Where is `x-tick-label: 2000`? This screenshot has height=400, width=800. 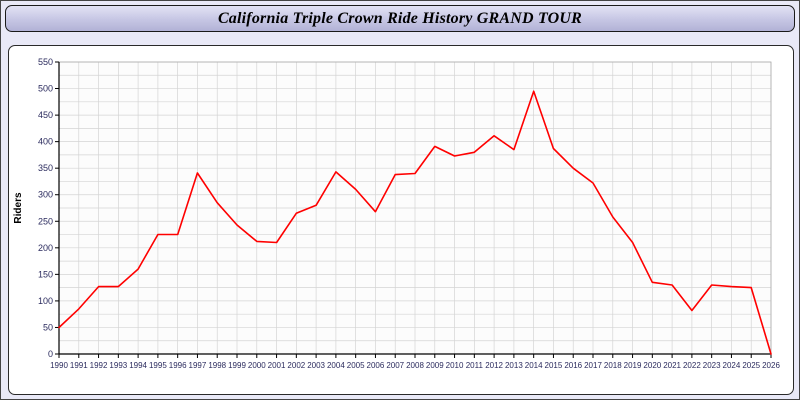
x-tick-label: 2000 is located at coordinates (257, 365).